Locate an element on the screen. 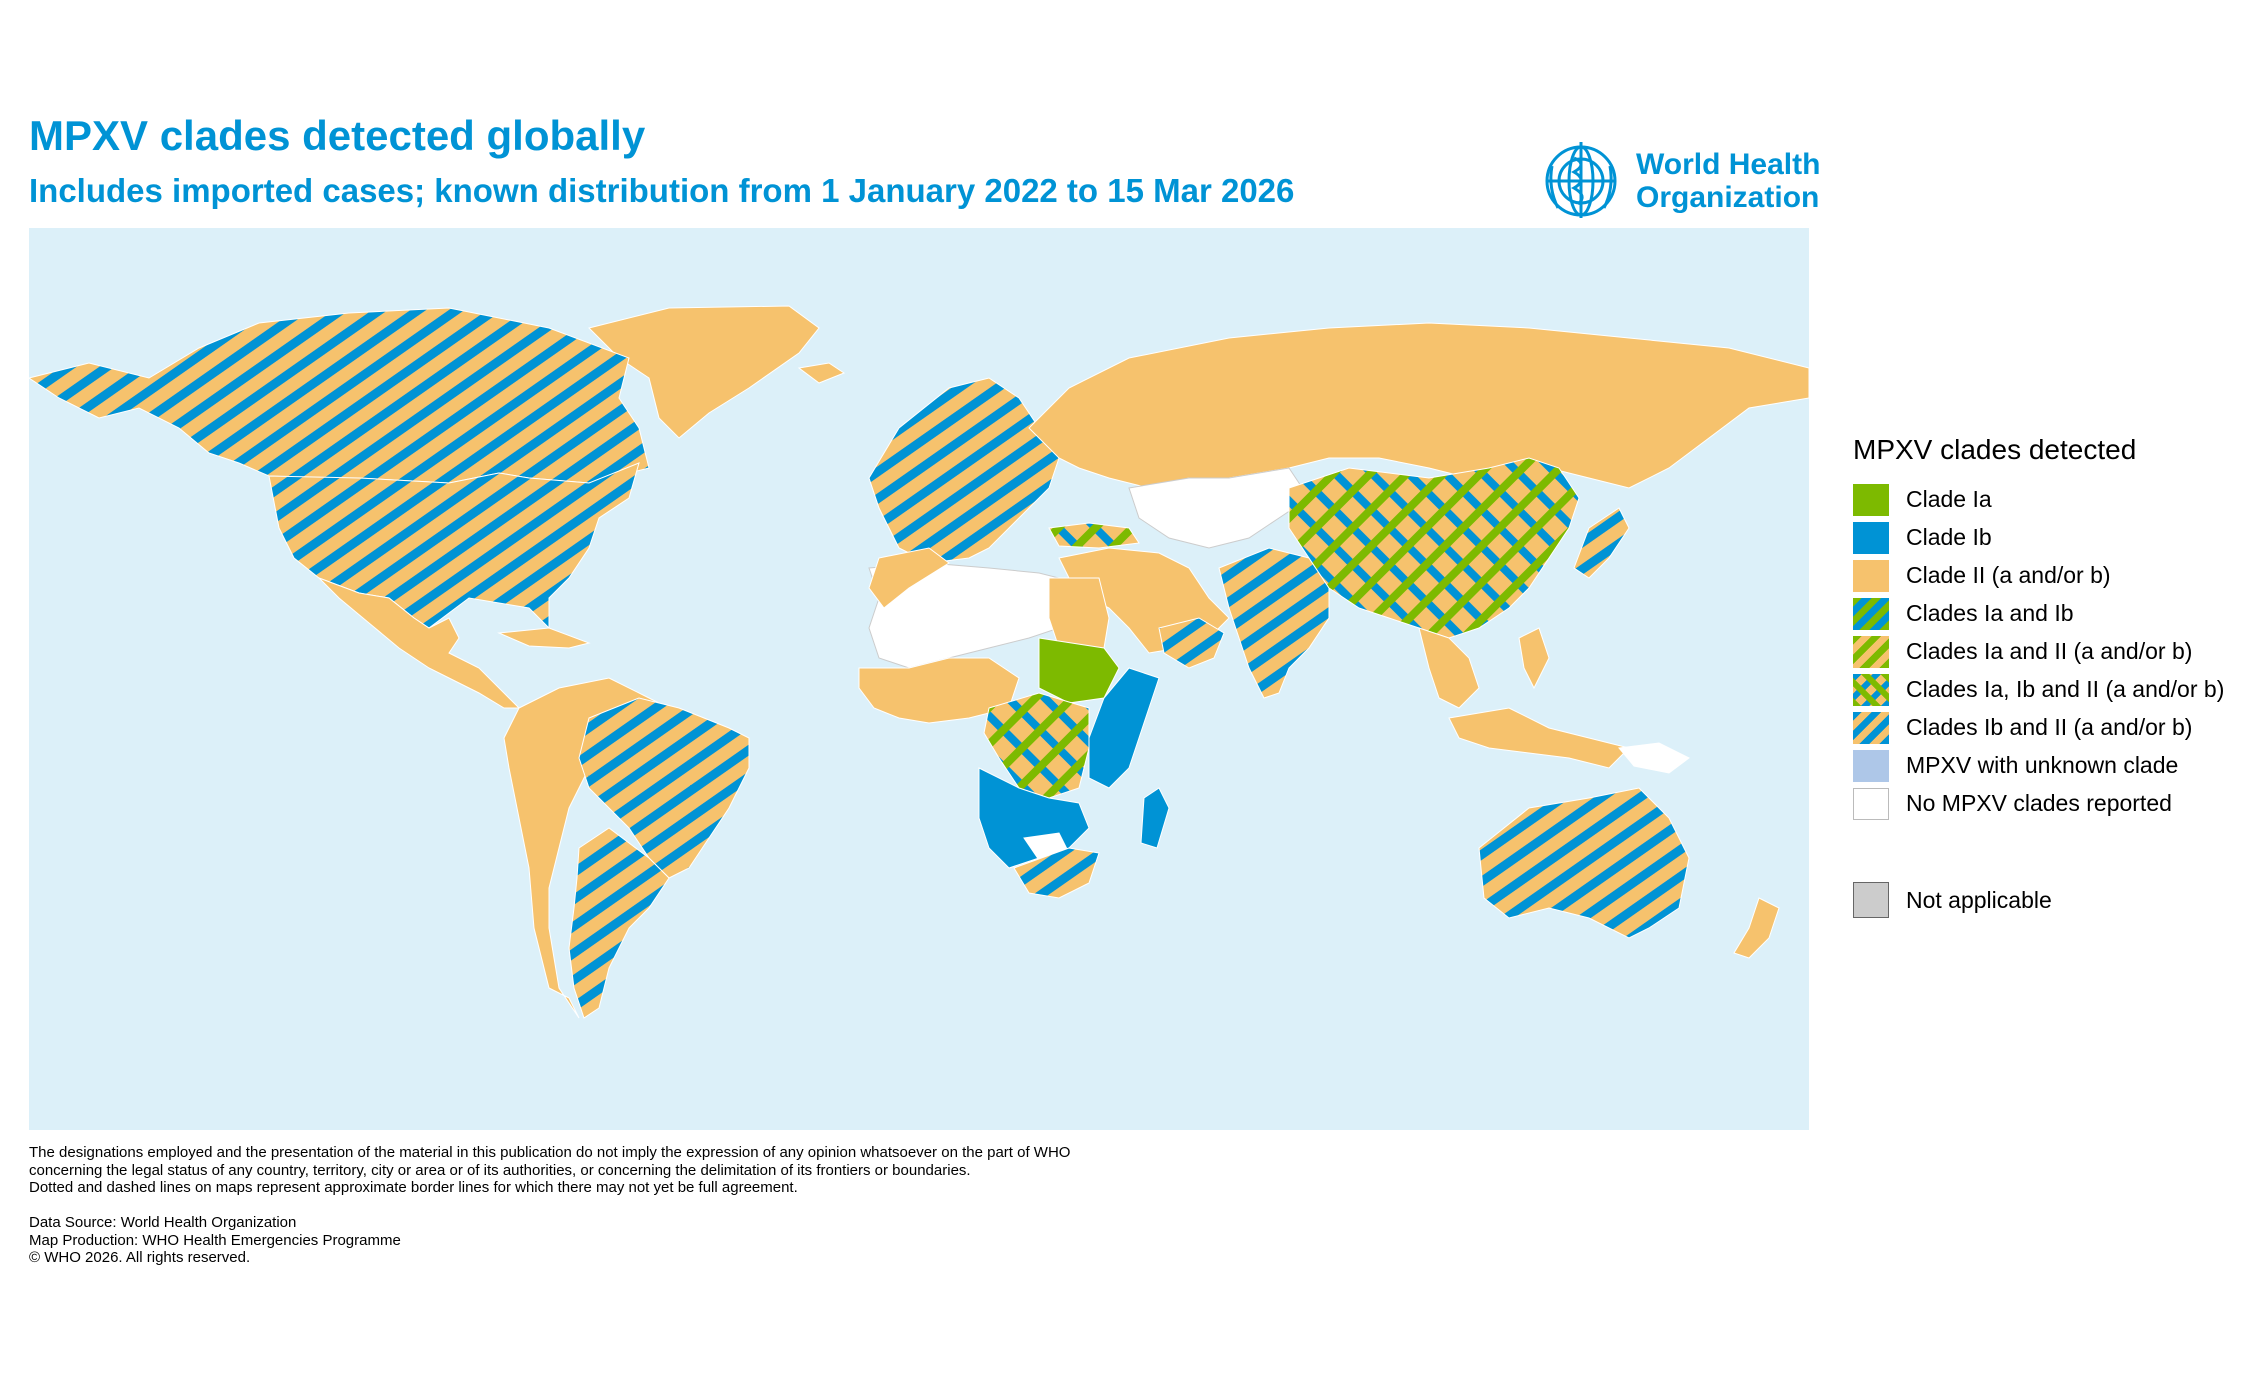 The height and width of the screenshot is (1382, 2265). legend-item-unknown-clade: MPXV with unknown clade is located at coordinates (2053, 769).